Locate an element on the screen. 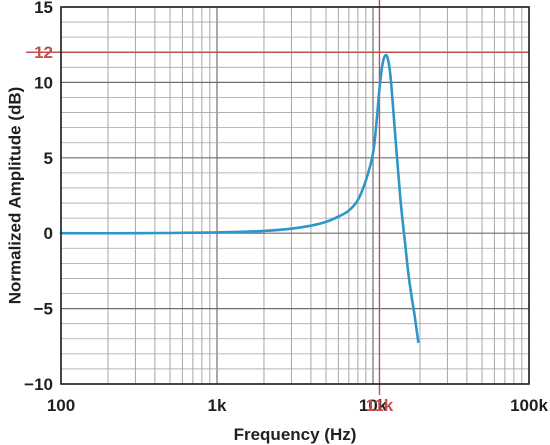 The image size is (550, 445). x-axis-title: Frequency (Hz) is located at coordinates (295, 434).